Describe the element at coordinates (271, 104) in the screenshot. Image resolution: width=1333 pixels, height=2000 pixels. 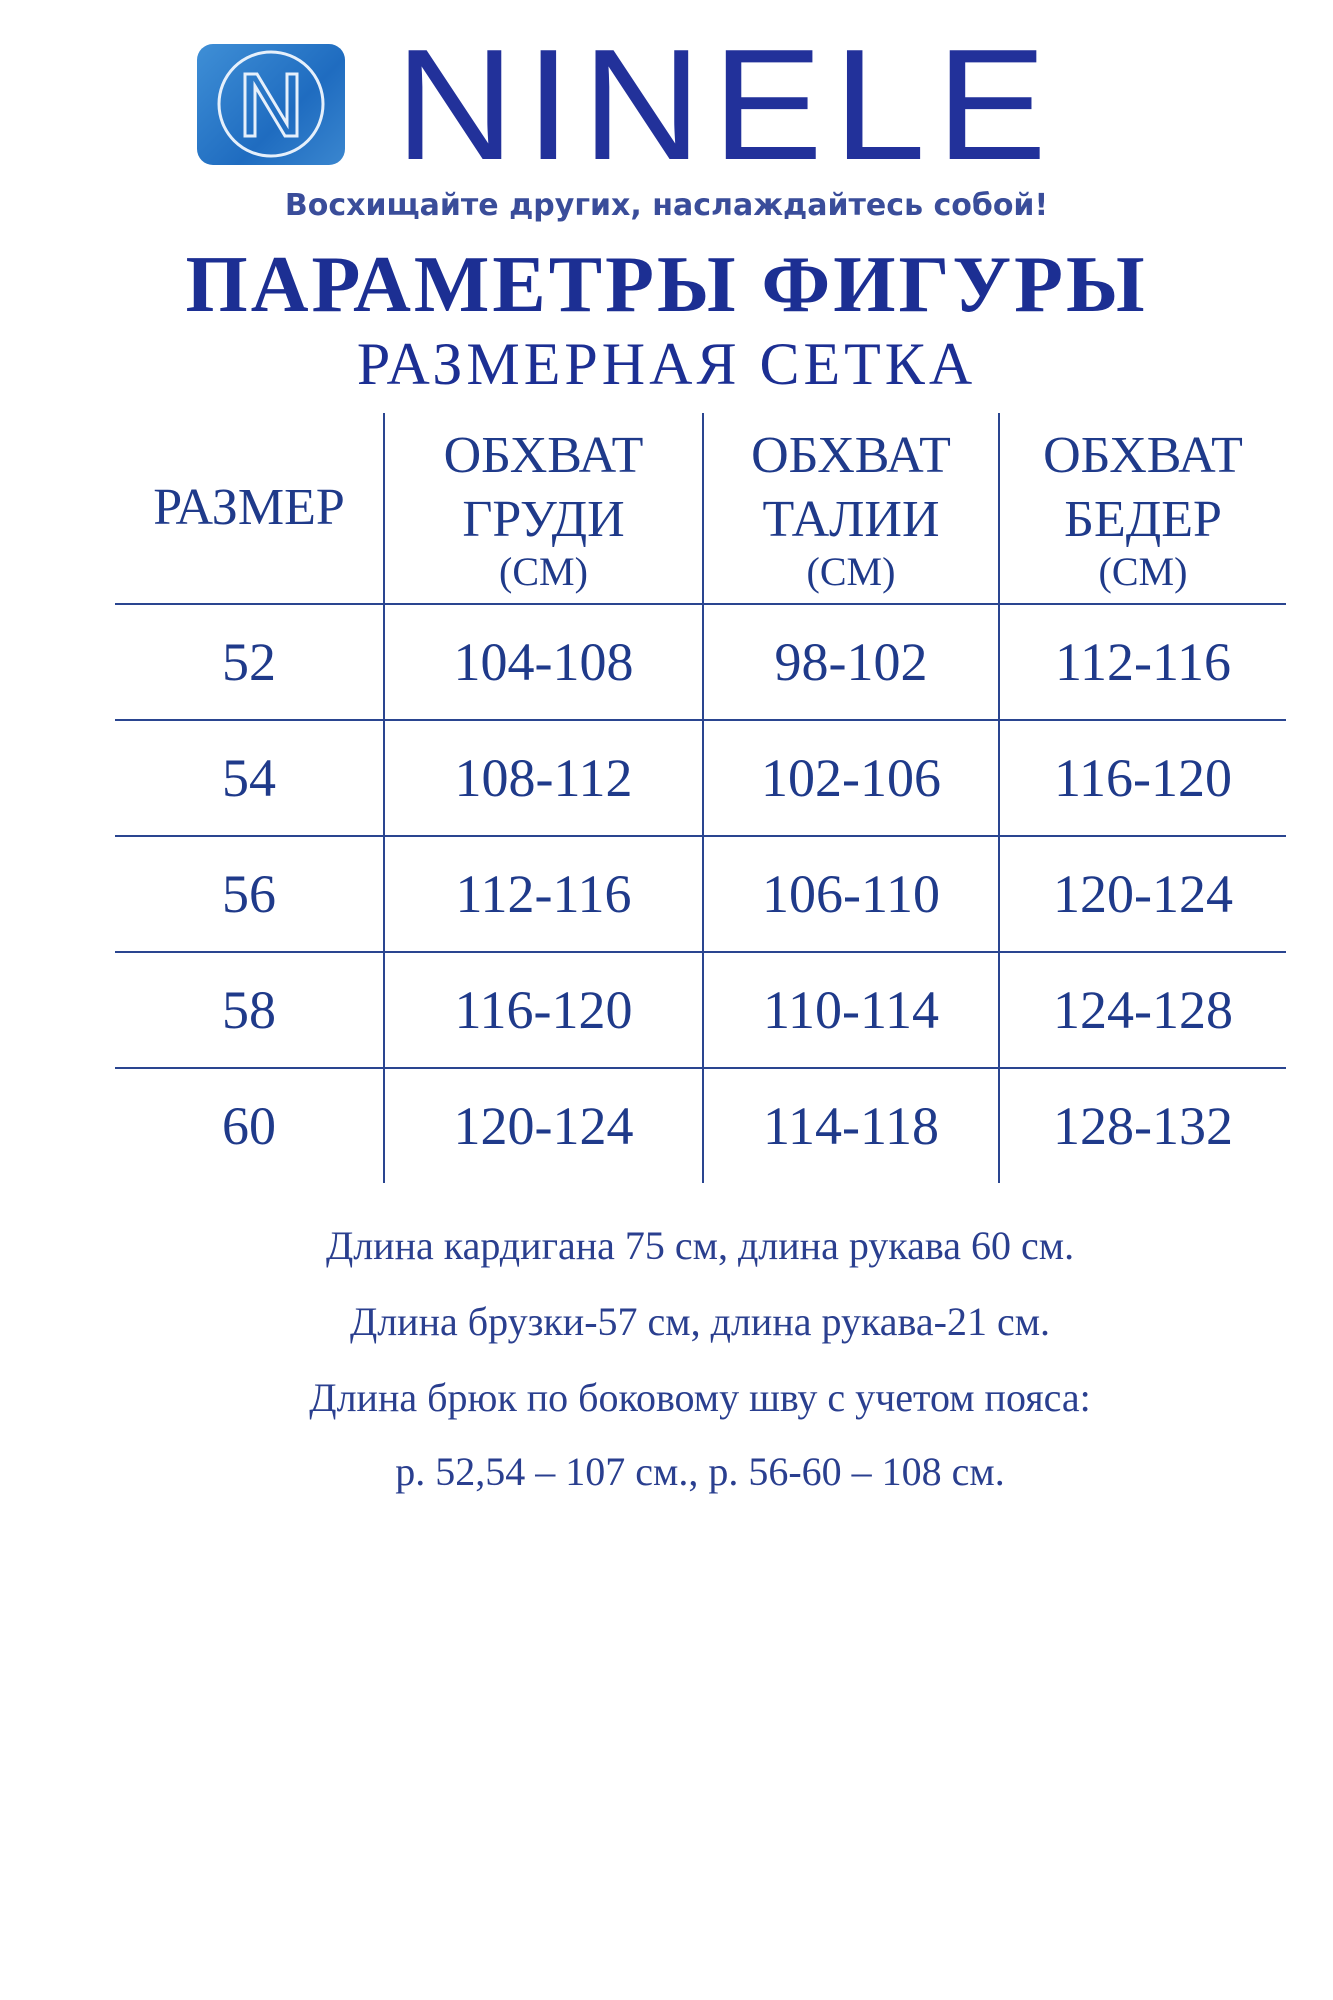
I see `logo-icon` at that location.